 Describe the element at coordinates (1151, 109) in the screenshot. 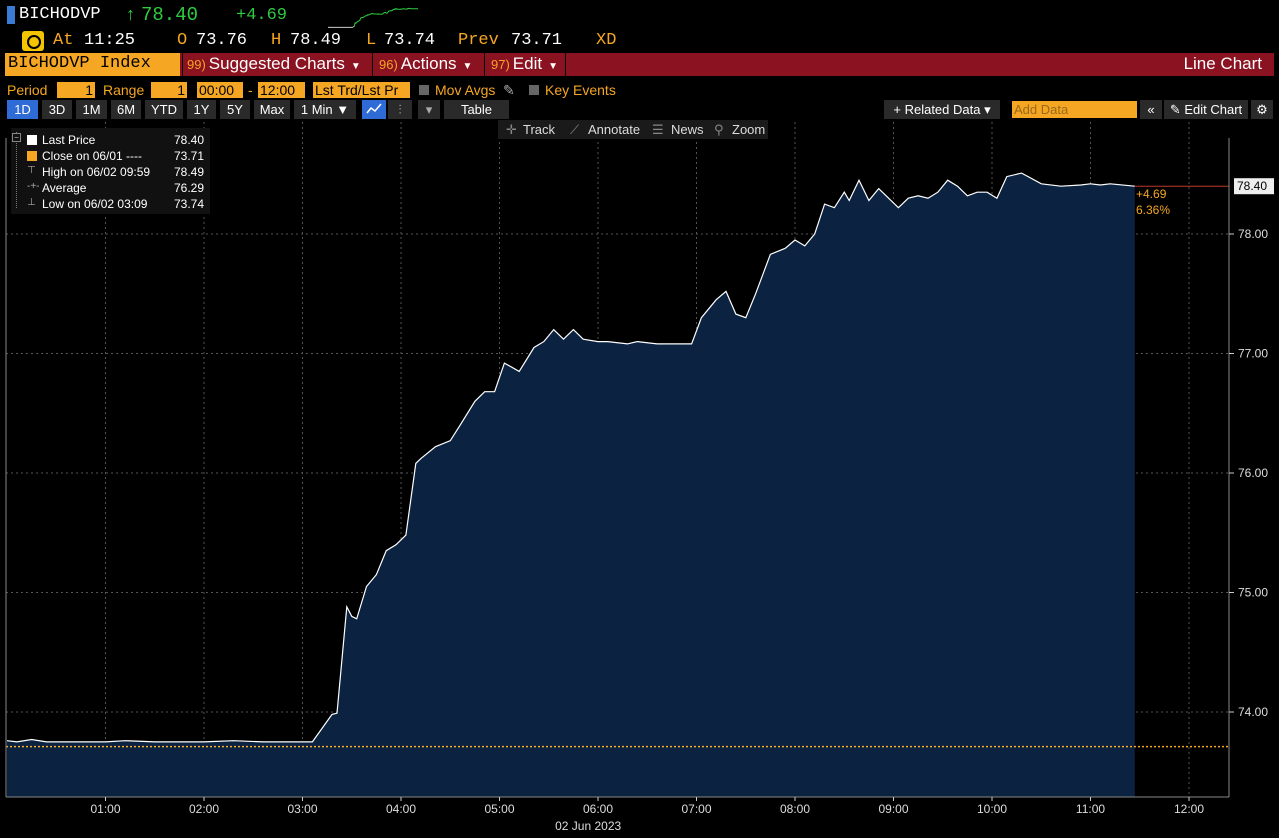

I see `collapse-icon: «` at that location.